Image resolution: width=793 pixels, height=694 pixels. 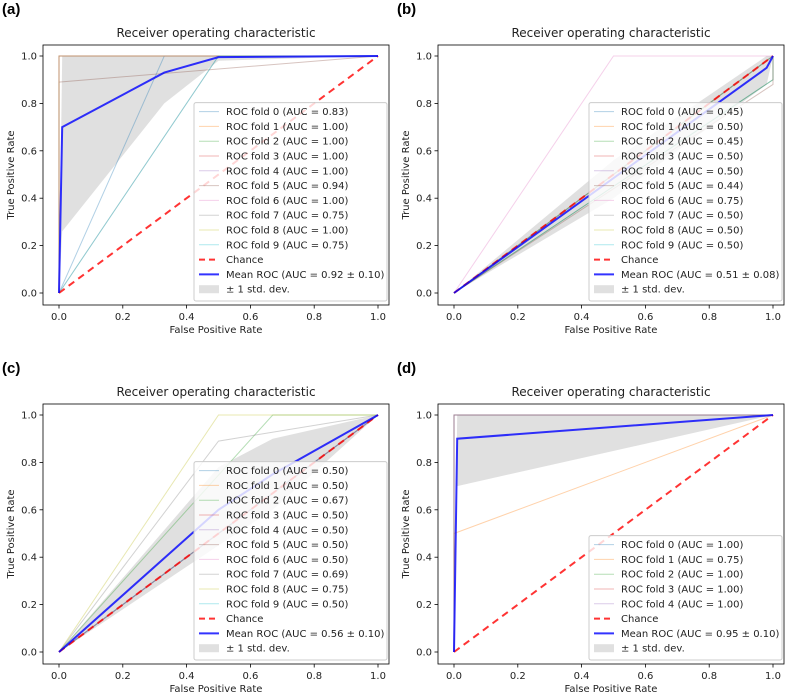 I want to click on legend-fold-8-label: ROC fold 8 (AUC = 0.75), so click(x=287, y=590).